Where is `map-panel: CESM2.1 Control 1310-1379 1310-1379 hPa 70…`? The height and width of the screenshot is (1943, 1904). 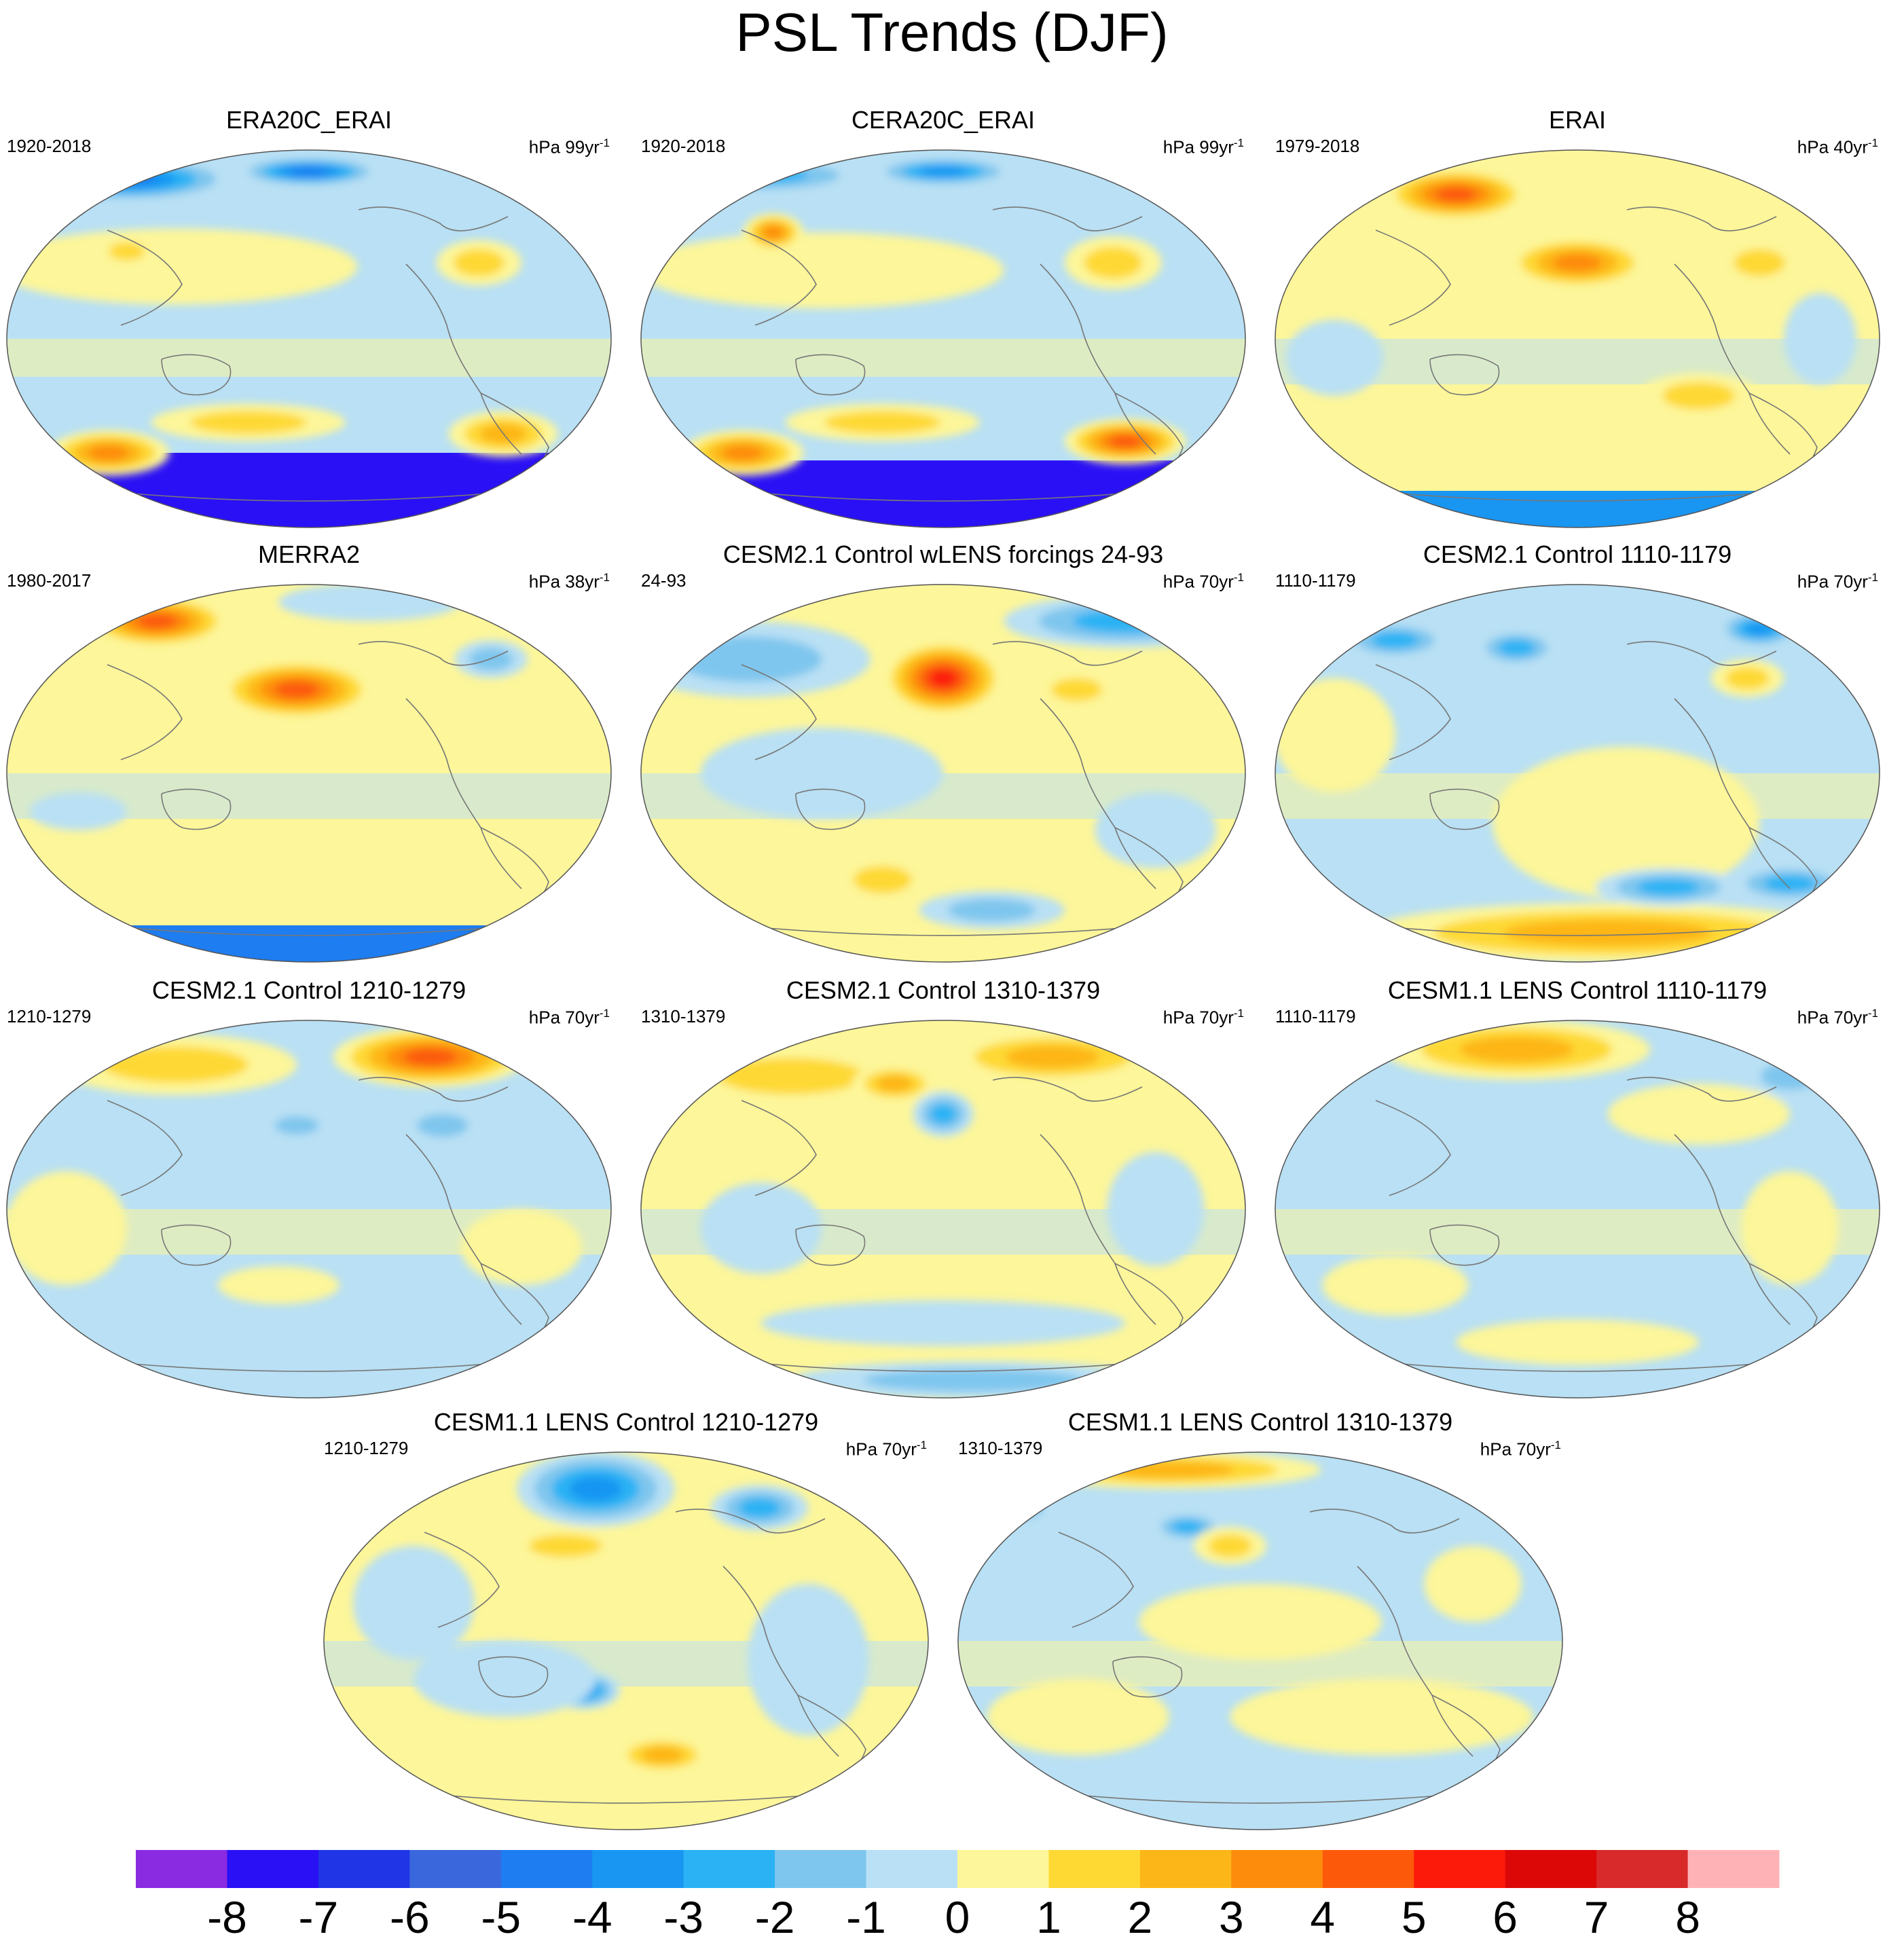 map-panel: CESM2.1 Control 1310-1379 1310-1379 hPa 70… is located at coordinates (943, 1187).